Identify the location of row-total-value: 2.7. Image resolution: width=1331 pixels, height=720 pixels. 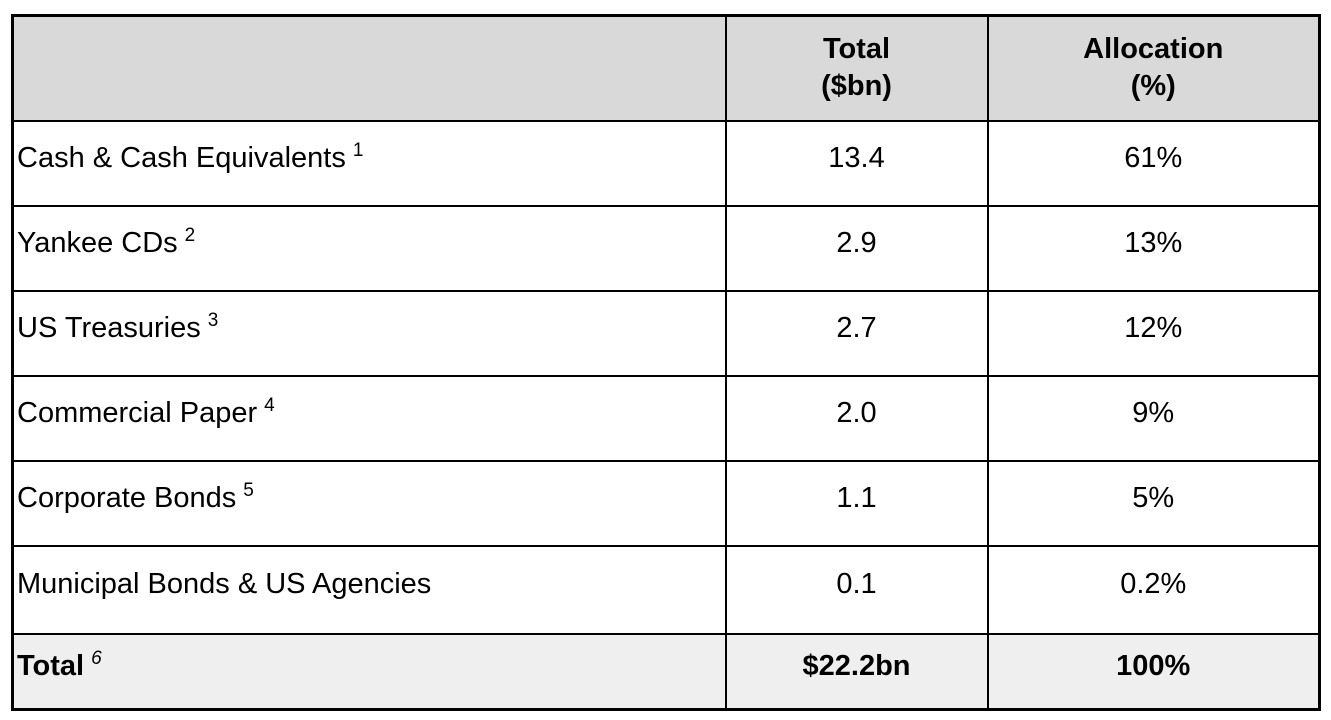
(856, 333).